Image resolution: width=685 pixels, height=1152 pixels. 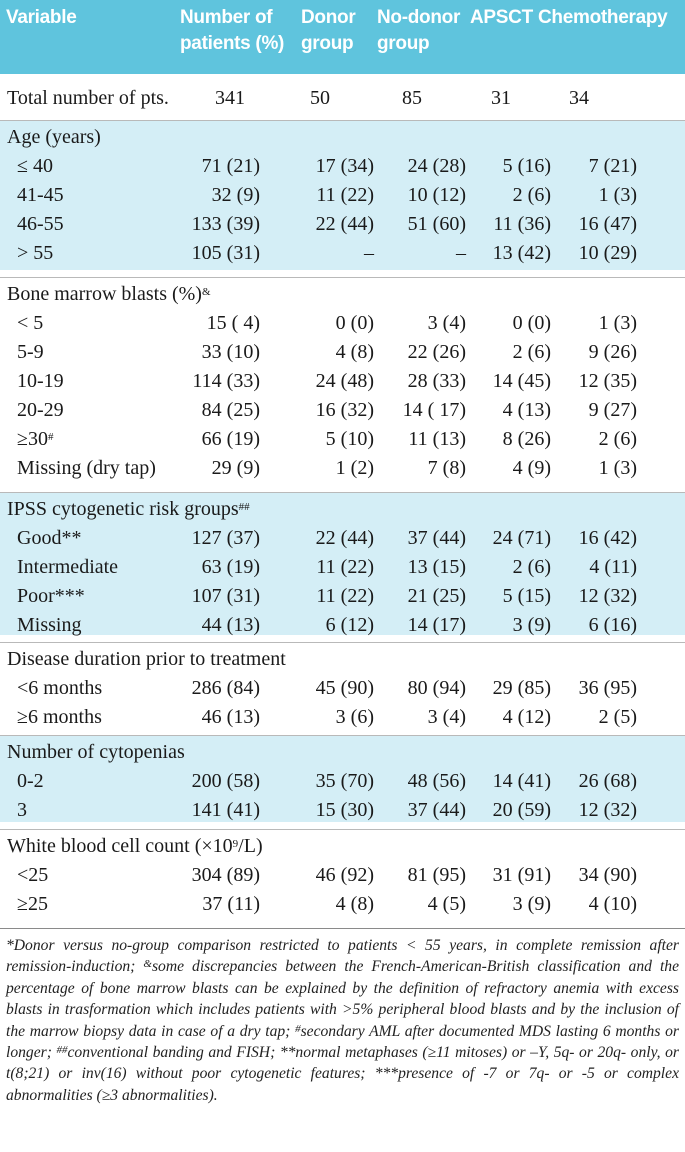 I want to click on cell-value: 20 (59), so click(x=521, y=810).